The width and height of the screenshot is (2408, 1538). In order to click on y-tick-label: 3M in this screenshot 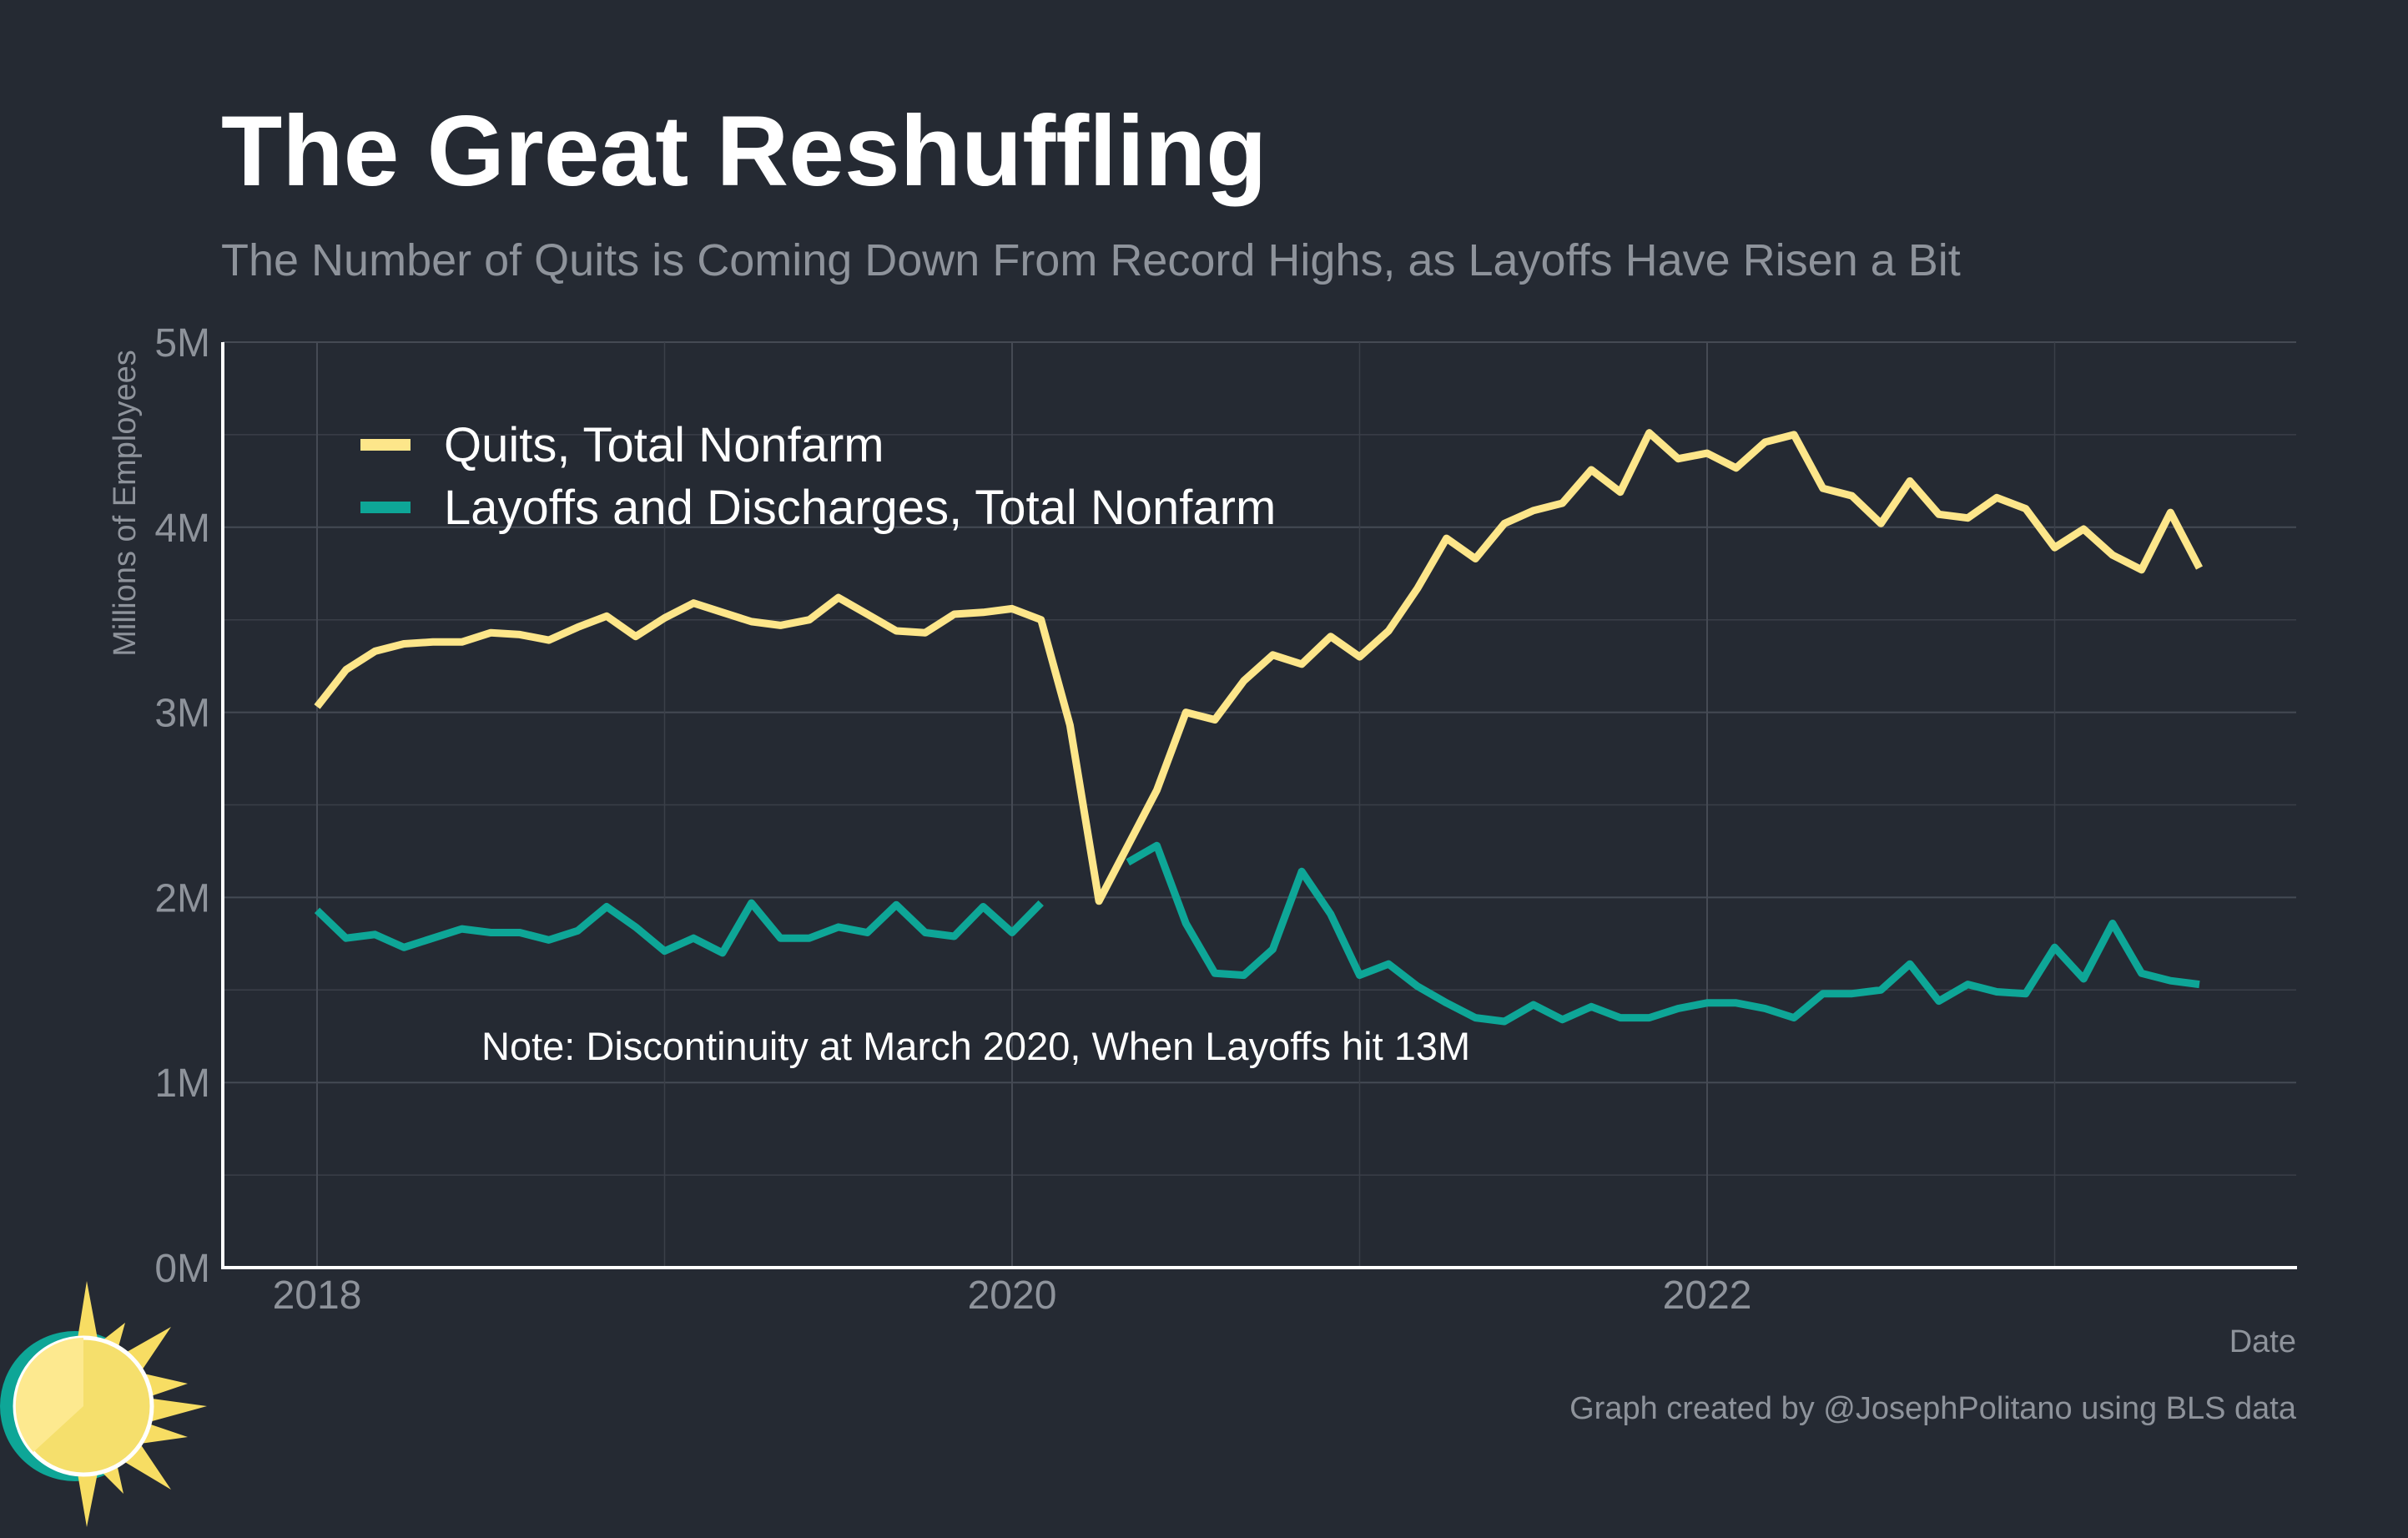, I will do `click(182, 714)`.